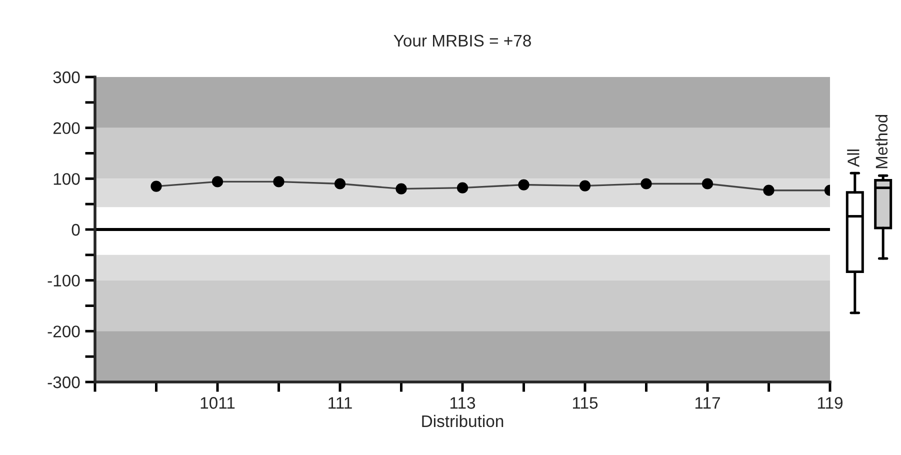 The height and width of the screenshot is (455, 901). What do you see at coordinates (66, 77) in the screenshot?
I see `y-tick-label: 300` at bounding box center [66, 77].